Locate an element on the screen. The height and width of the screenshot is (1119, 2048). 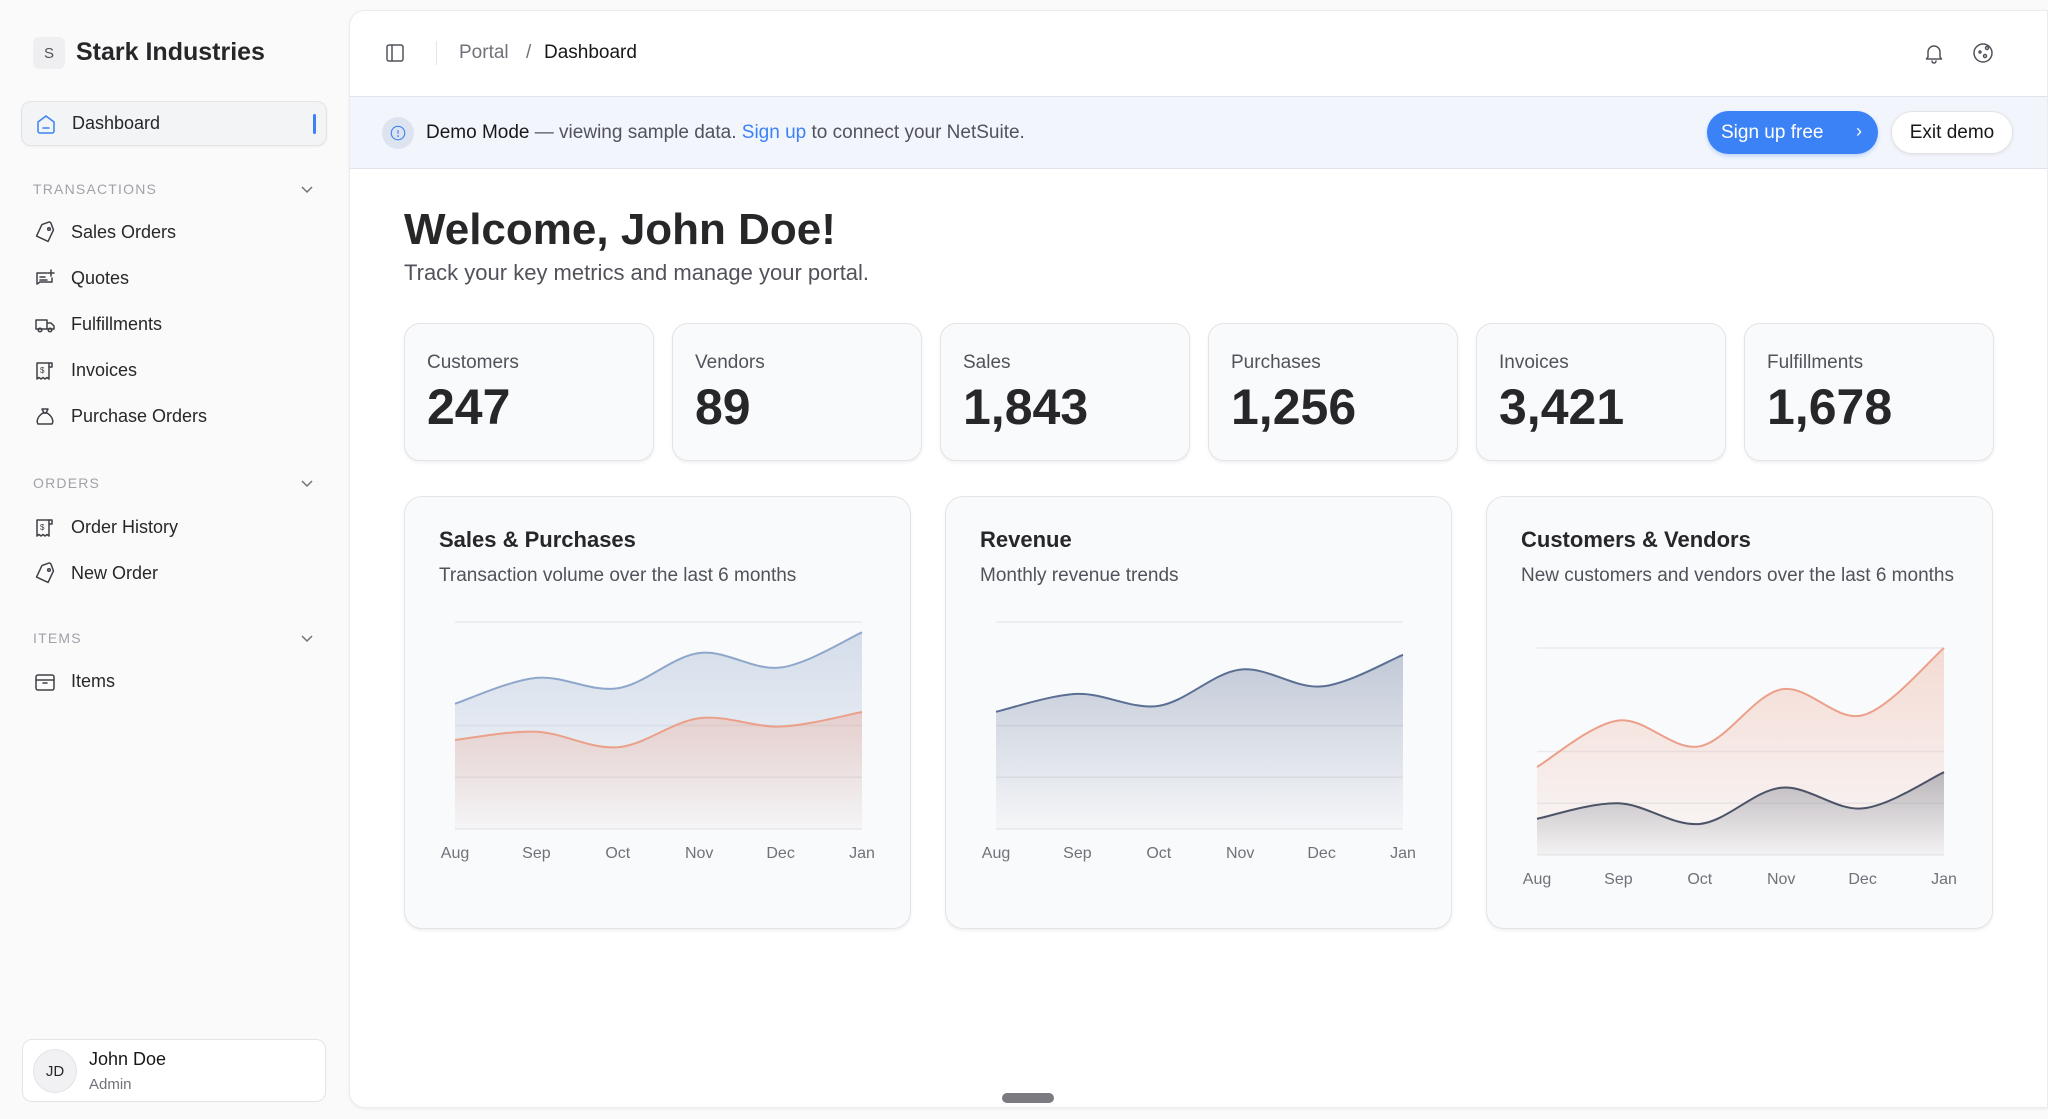
scroll-handle is located at coordinates (1028, 1098).